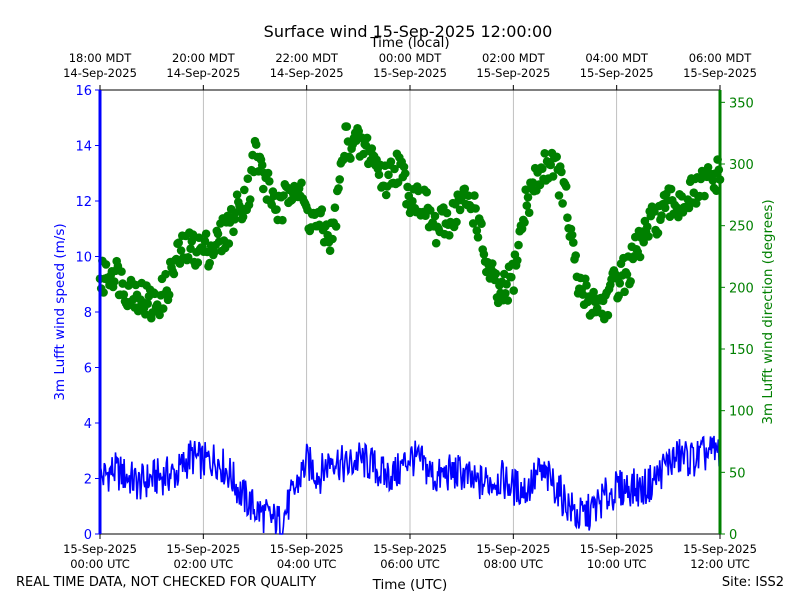 This screenshot has height=600, width=800. I want to click on right-y-tick-label: 150, so click(741, 350).